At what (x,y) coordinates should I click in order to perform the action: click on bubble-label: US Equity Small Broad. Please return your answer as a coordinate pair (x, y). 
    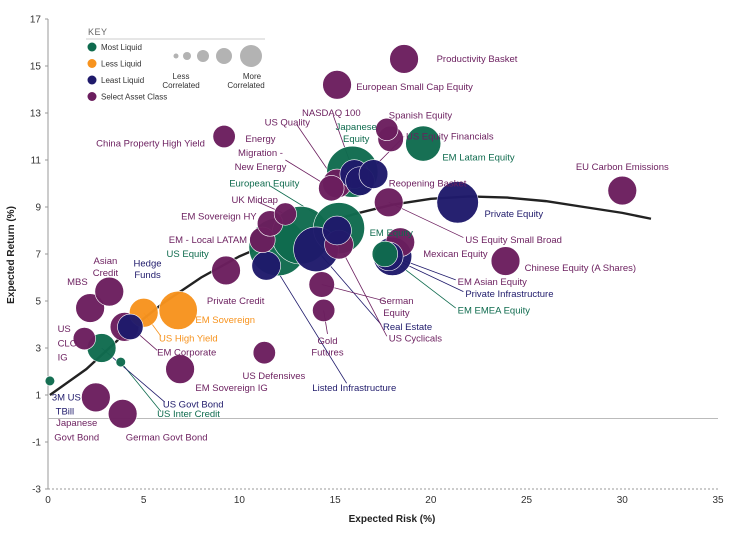
    Looking at the image, I should click on (513, 240).